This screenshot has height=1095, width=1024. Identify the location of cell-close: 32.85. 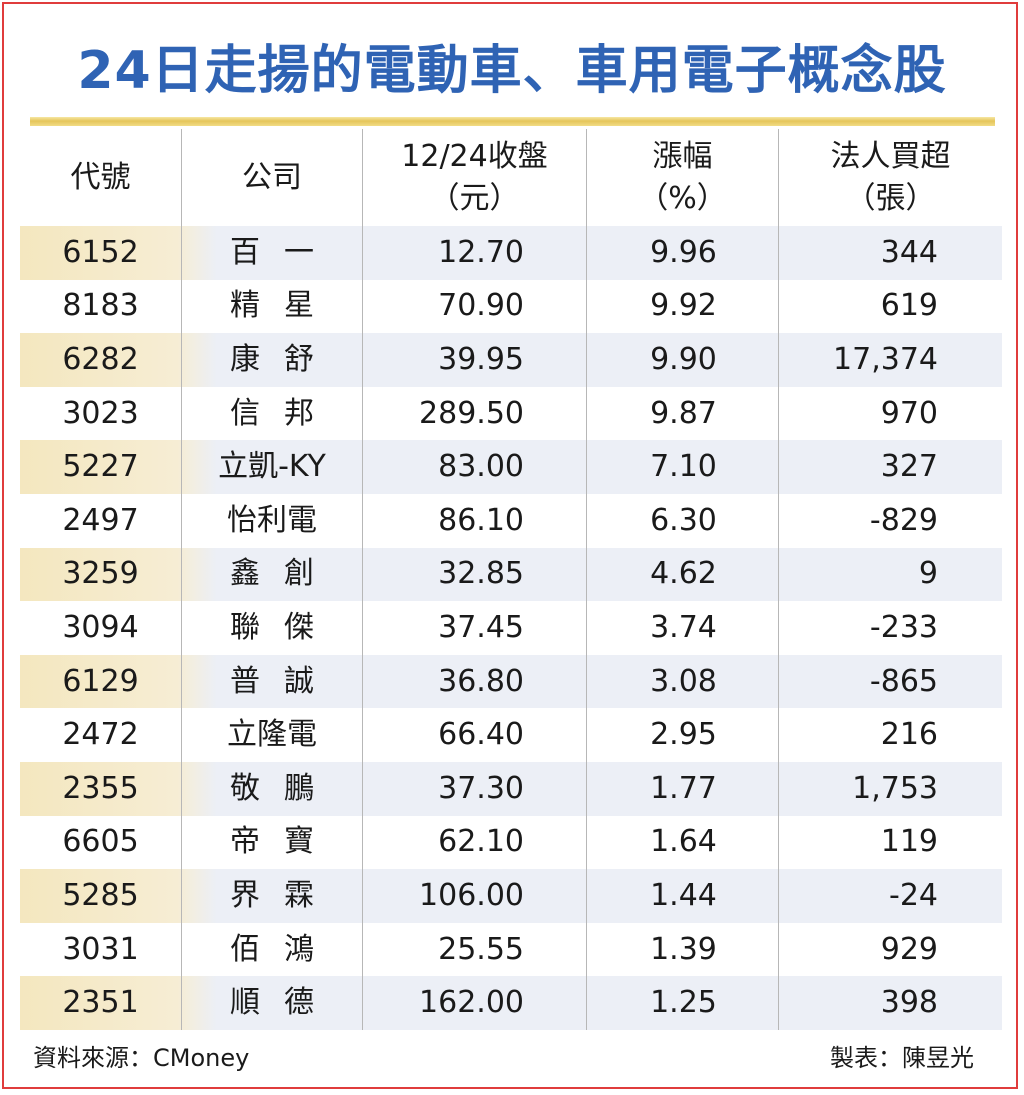
(475, 574).